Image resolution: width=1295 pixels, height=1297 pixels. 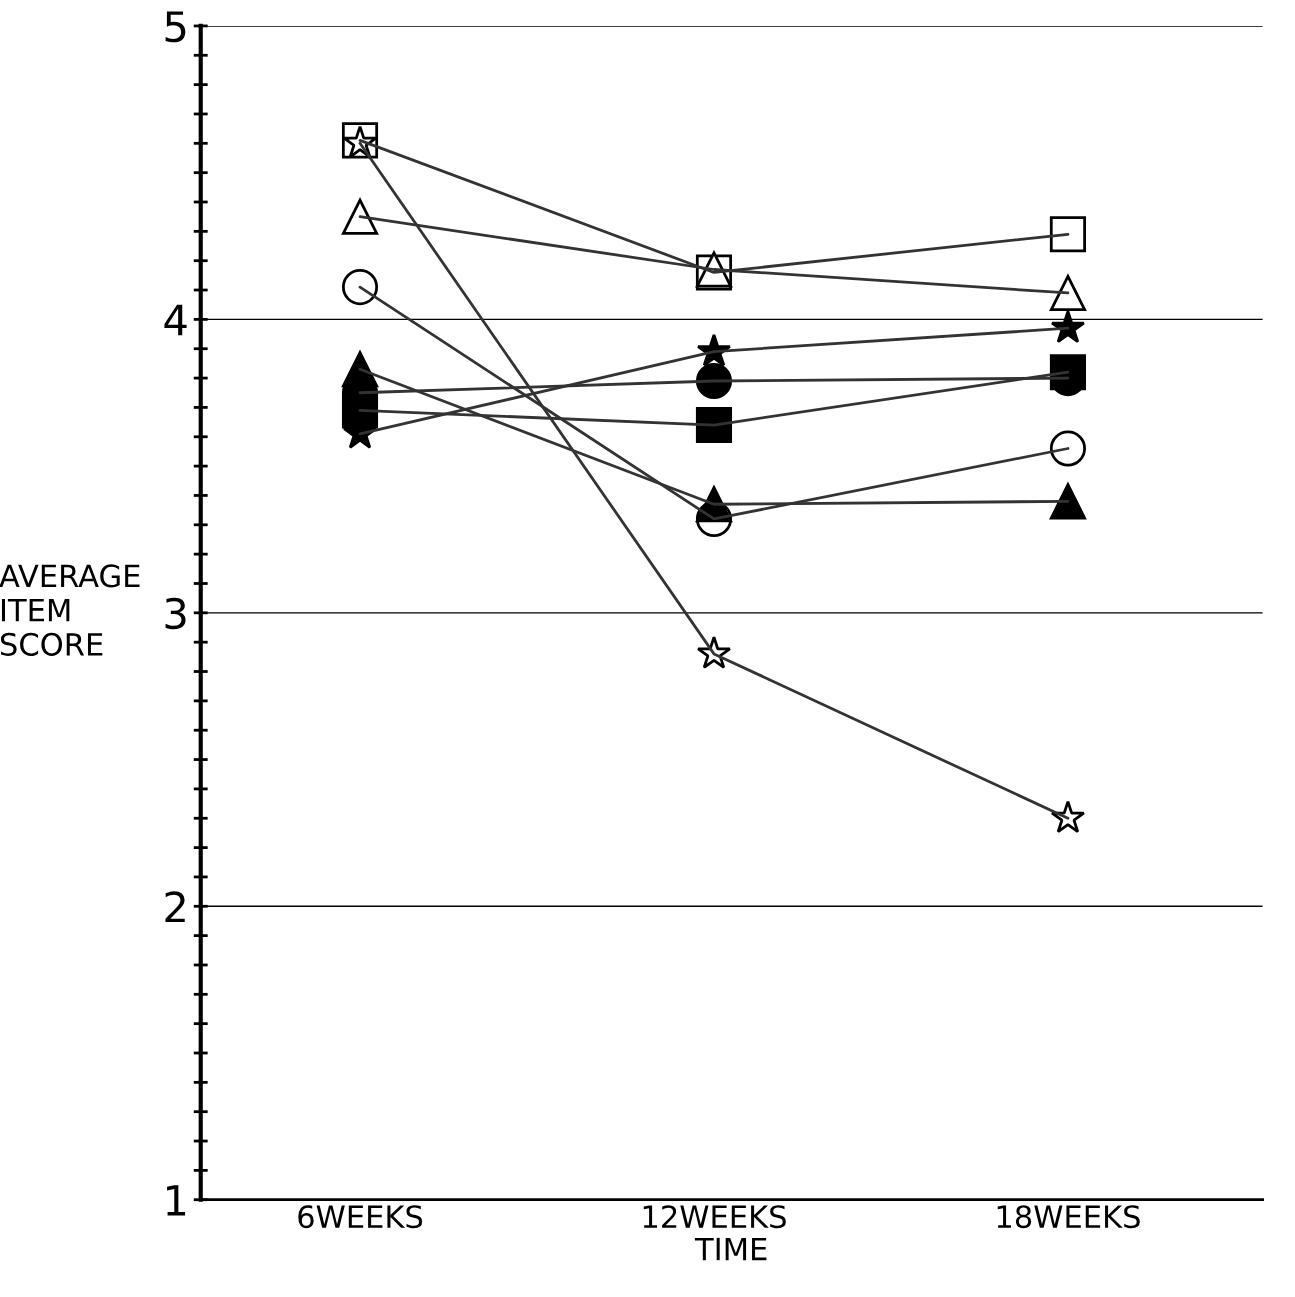 What do you see at coordinates (360, 1217) in the screenshot?
I see `x-tick-label: 6WEEKS` at bounding box center [360, 1217].